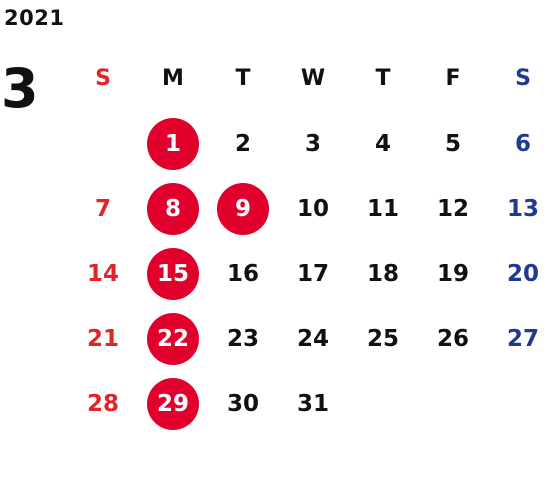  What do you see at coordinates (383, 78) in the screenshot?
I see `weekday-header-thu: T` at bounding box center [383, 78].